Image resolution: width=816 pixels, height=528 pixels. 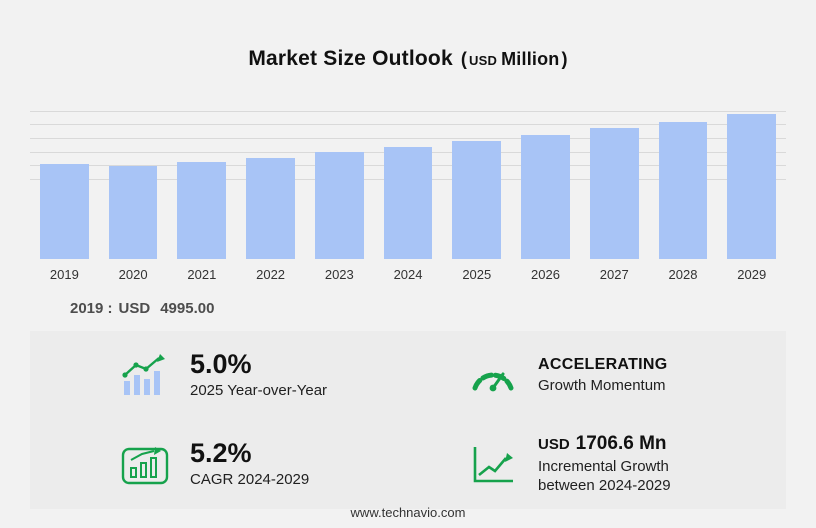 I want to click on close-paren: ), so click(x=564, y=59).